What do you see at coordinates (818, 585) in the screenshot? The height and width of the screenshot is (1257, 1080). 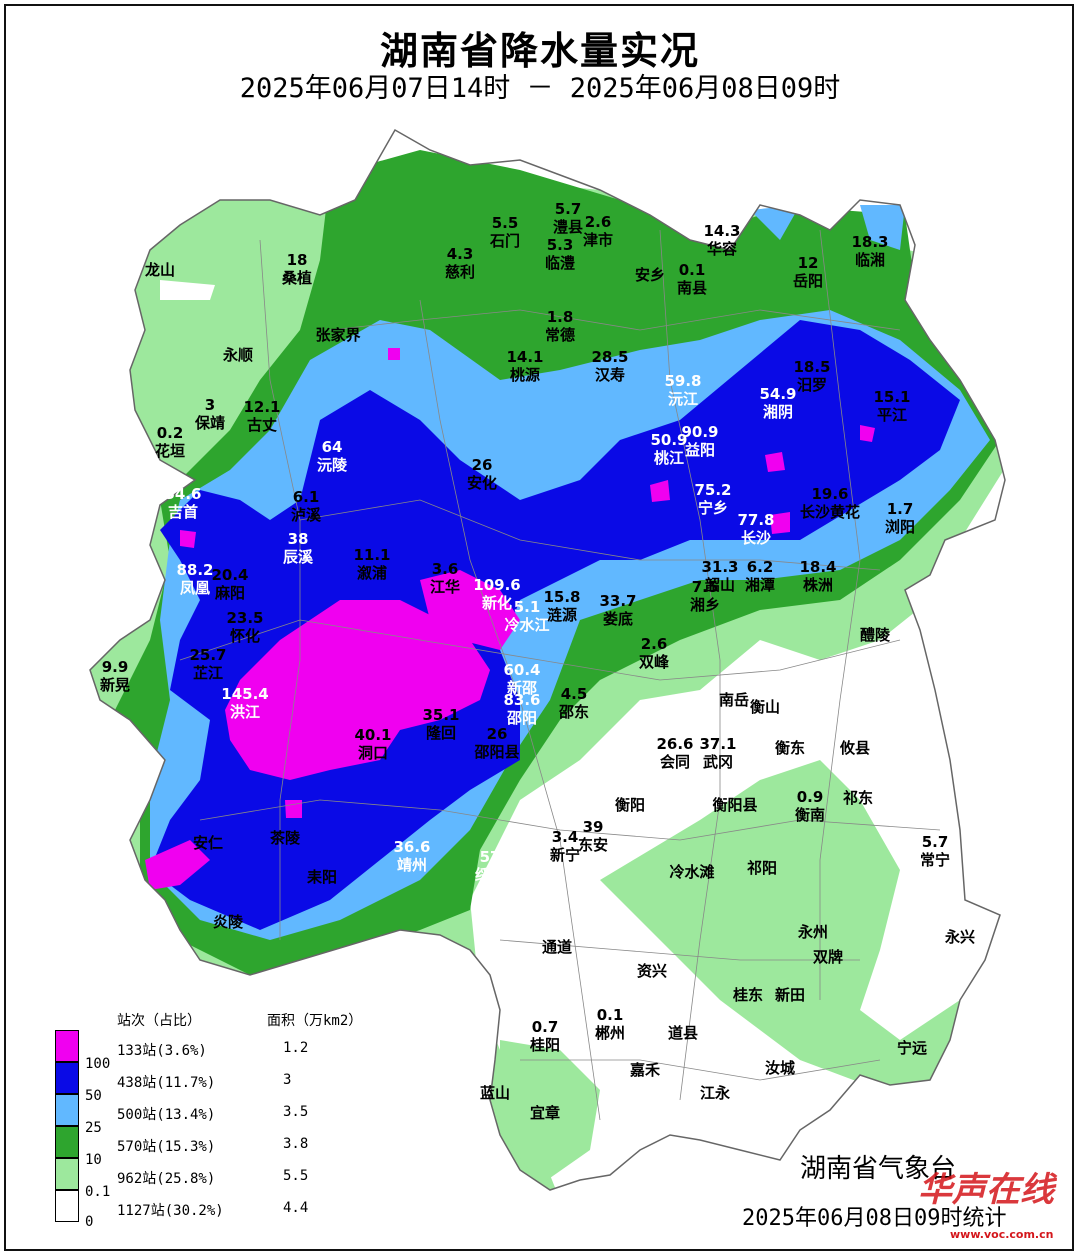 I see `place-name-株洲-45: 株洲` at bounding box center [818, 585].